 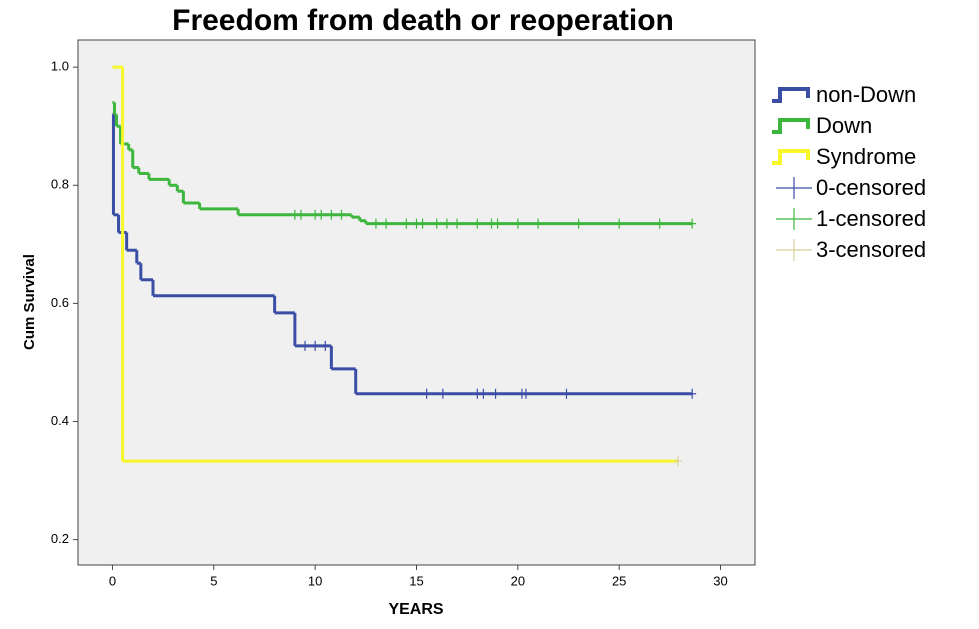 I want to click on y-tick-label: 0.4, so click(x=60, y=420).